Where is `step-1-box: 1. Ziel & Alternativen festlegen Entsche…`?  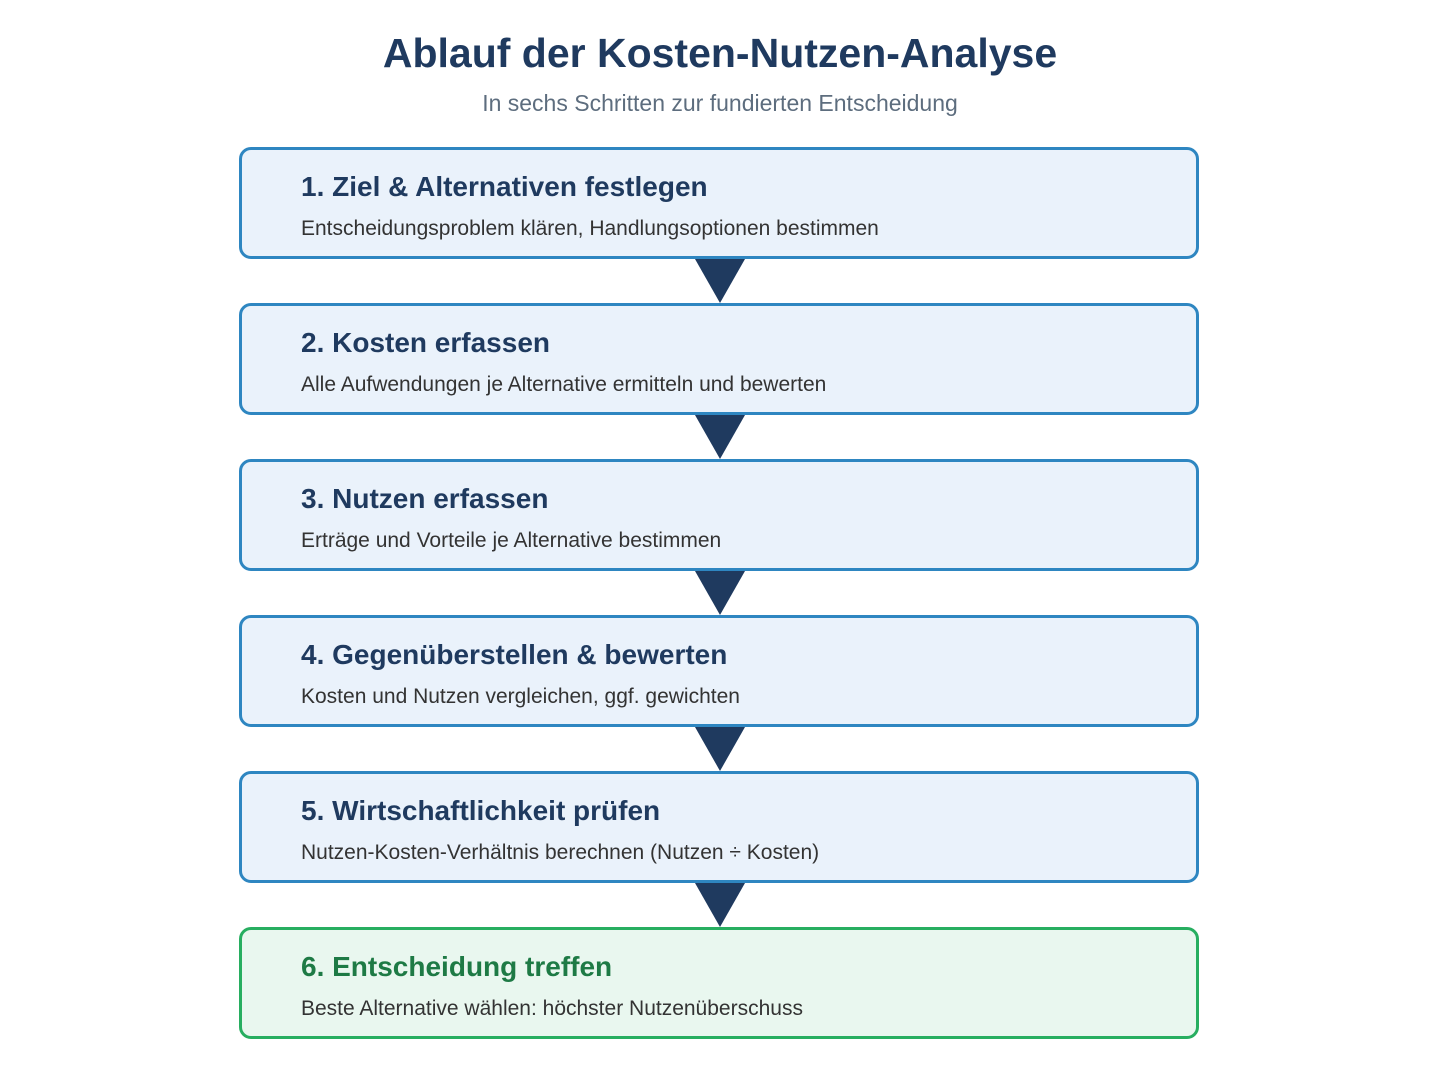 step-1-box: 1. Ziel & Alternativen festlegen Entsche… is located at coordinates (719, 203).